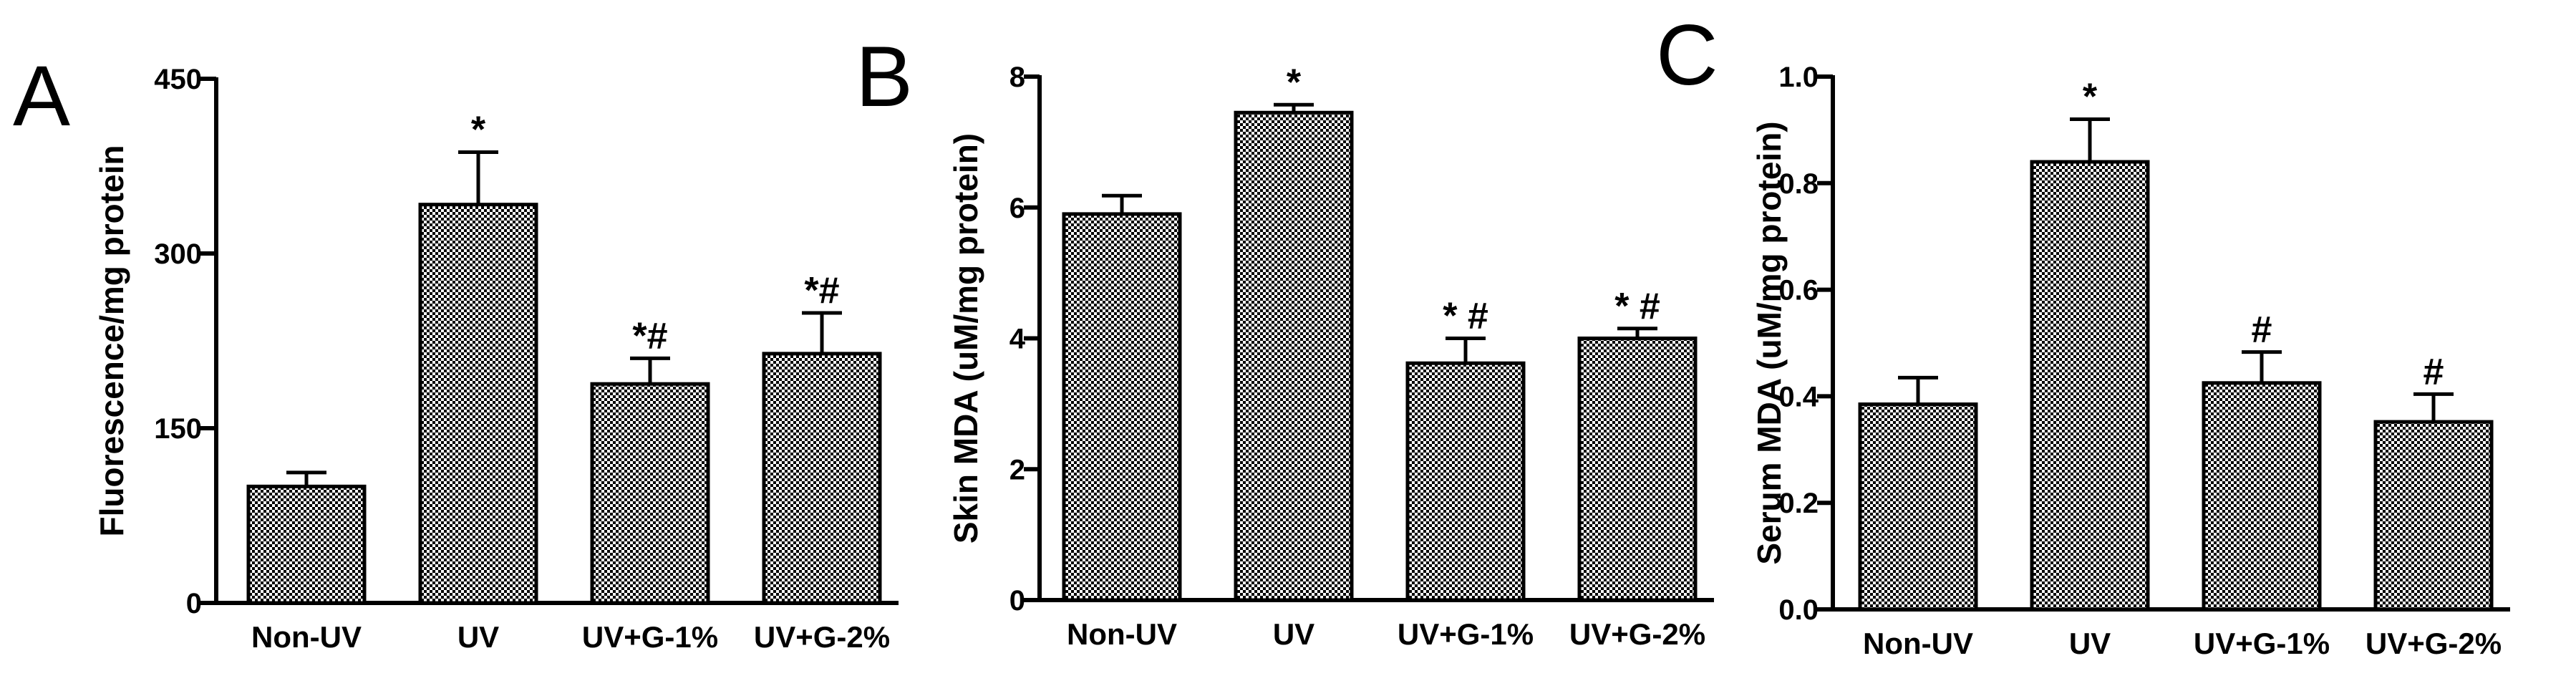  I want to click on y-tick-label: 4, so click(1018, 340).